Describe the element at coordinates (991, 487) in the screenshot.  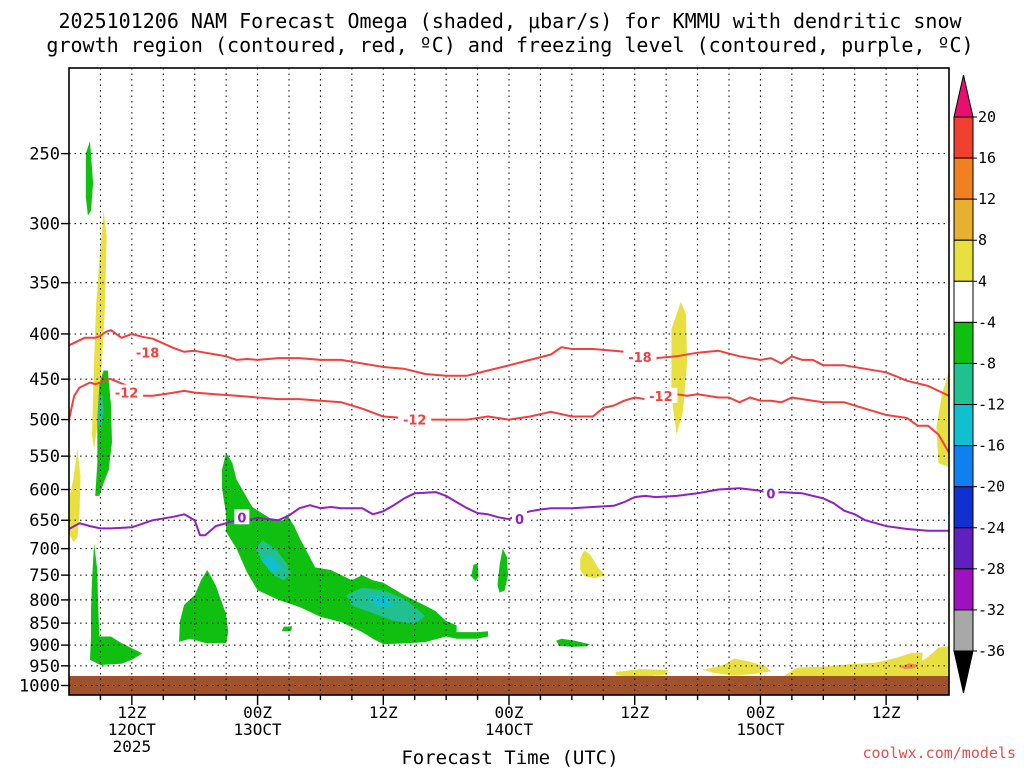
I see `colorbar-label-9: -20` at that location.